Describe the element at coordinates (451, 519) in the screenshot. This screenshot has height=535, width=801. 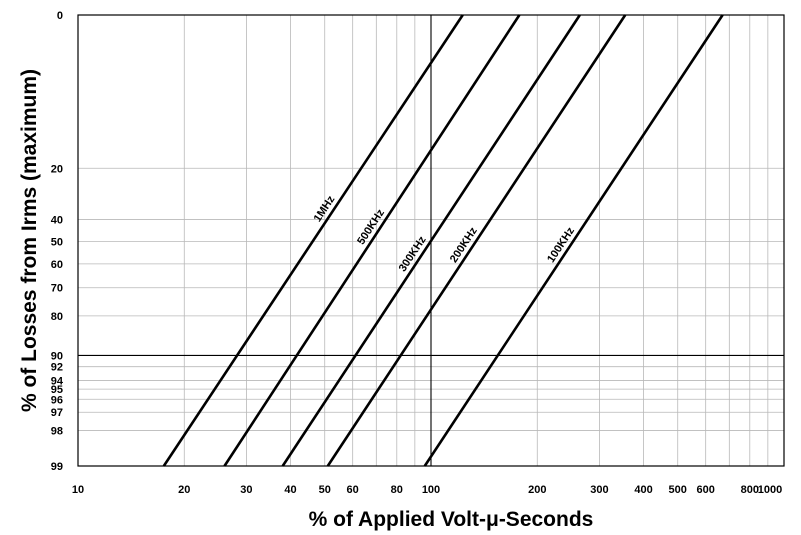
I see `x-axis-title: % of Applied Volt-μ-Seconds` at that location.